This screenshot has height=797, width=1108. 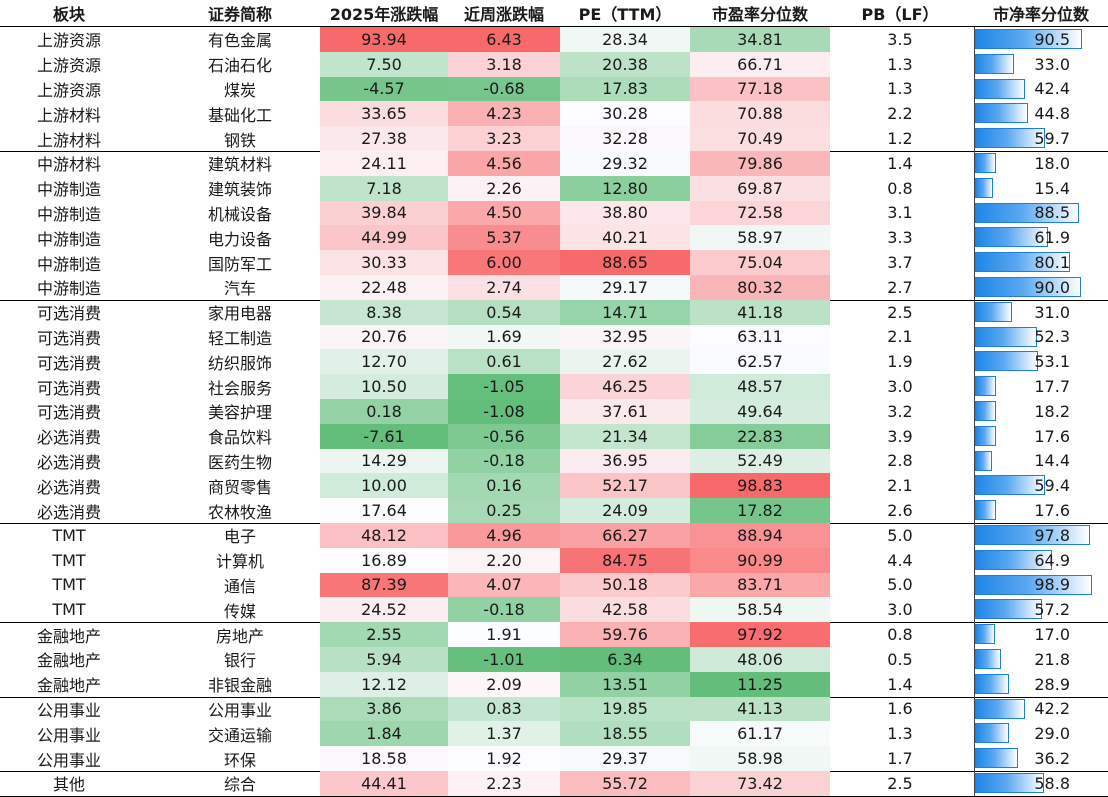 I want to click on name-cell: 石油石化, so click(x=239, y=66).